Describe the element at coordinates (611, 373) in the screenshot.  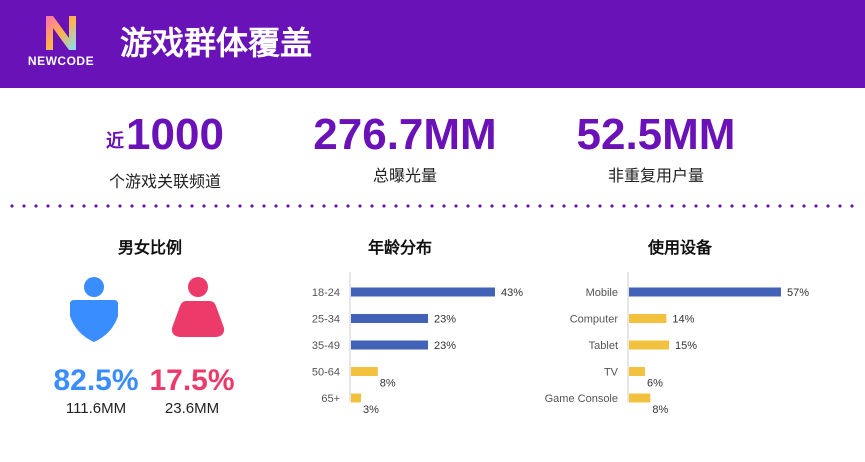
I see `category-label: TV` at that location.